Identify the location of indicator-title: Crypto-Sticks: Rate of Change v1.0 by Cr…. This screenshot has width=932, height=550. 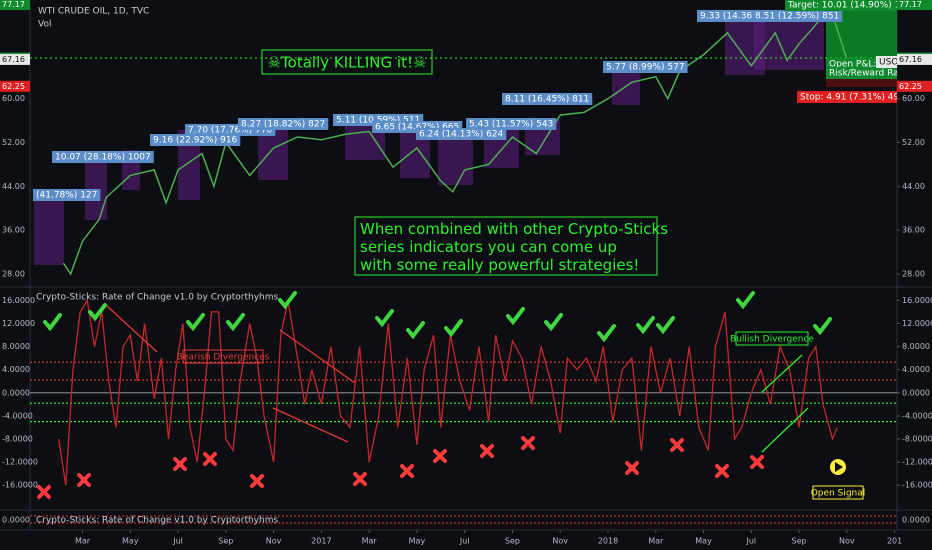
(157, 298).